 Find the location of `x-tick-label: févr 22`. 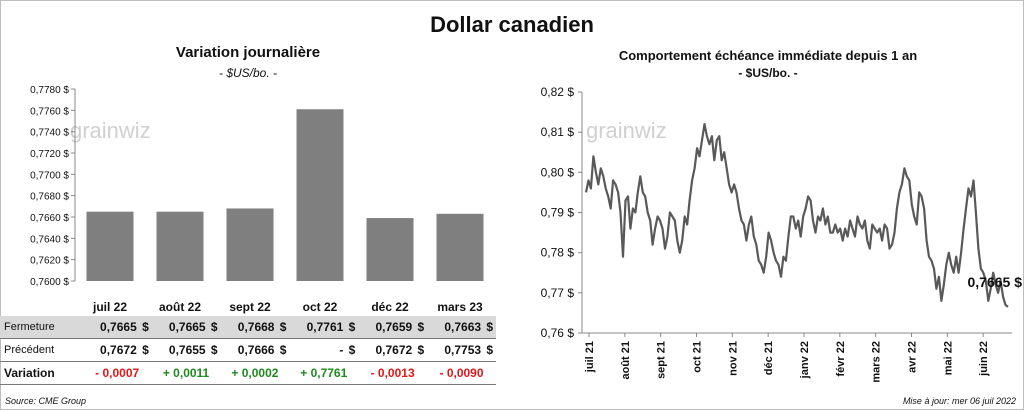

x-tick-label: févr 22 is located at coordinates (841, 358).